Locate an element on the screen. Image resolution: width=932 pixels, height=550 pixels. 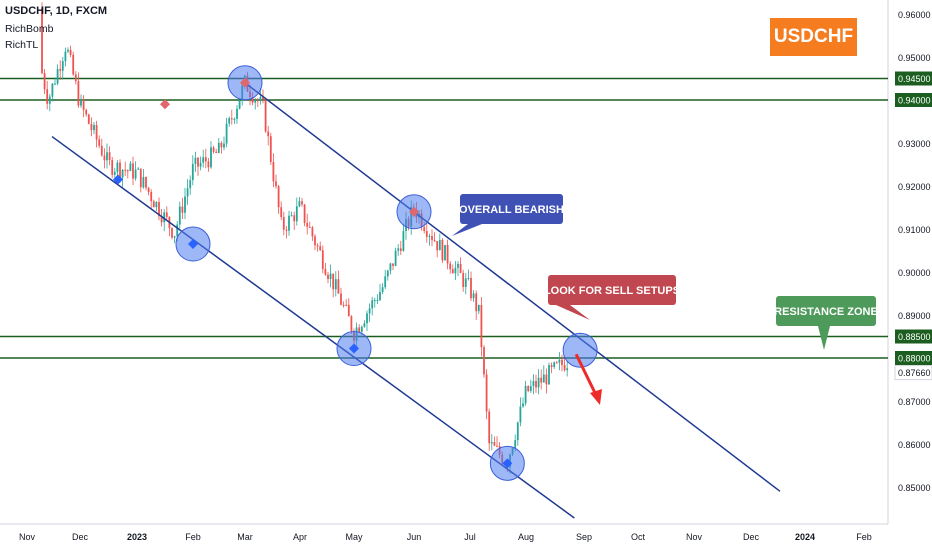
y-tick-label: 0.96000 is located at coordinates (914, 15).